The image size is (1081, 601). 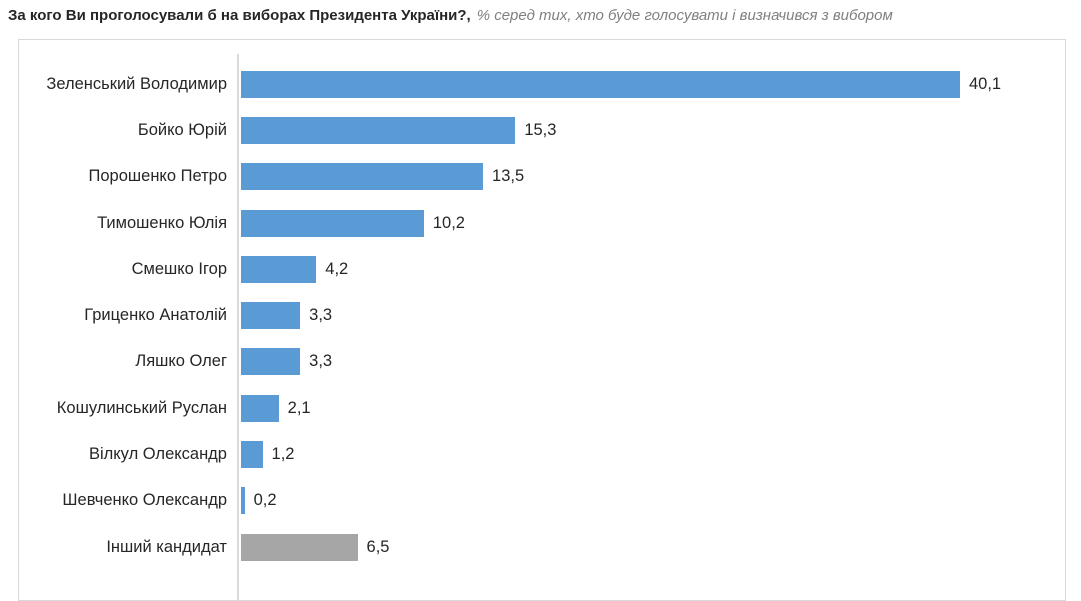 I want to click on bar-row: Зеленський Володимир 40,1, so click(x=542, y=84).